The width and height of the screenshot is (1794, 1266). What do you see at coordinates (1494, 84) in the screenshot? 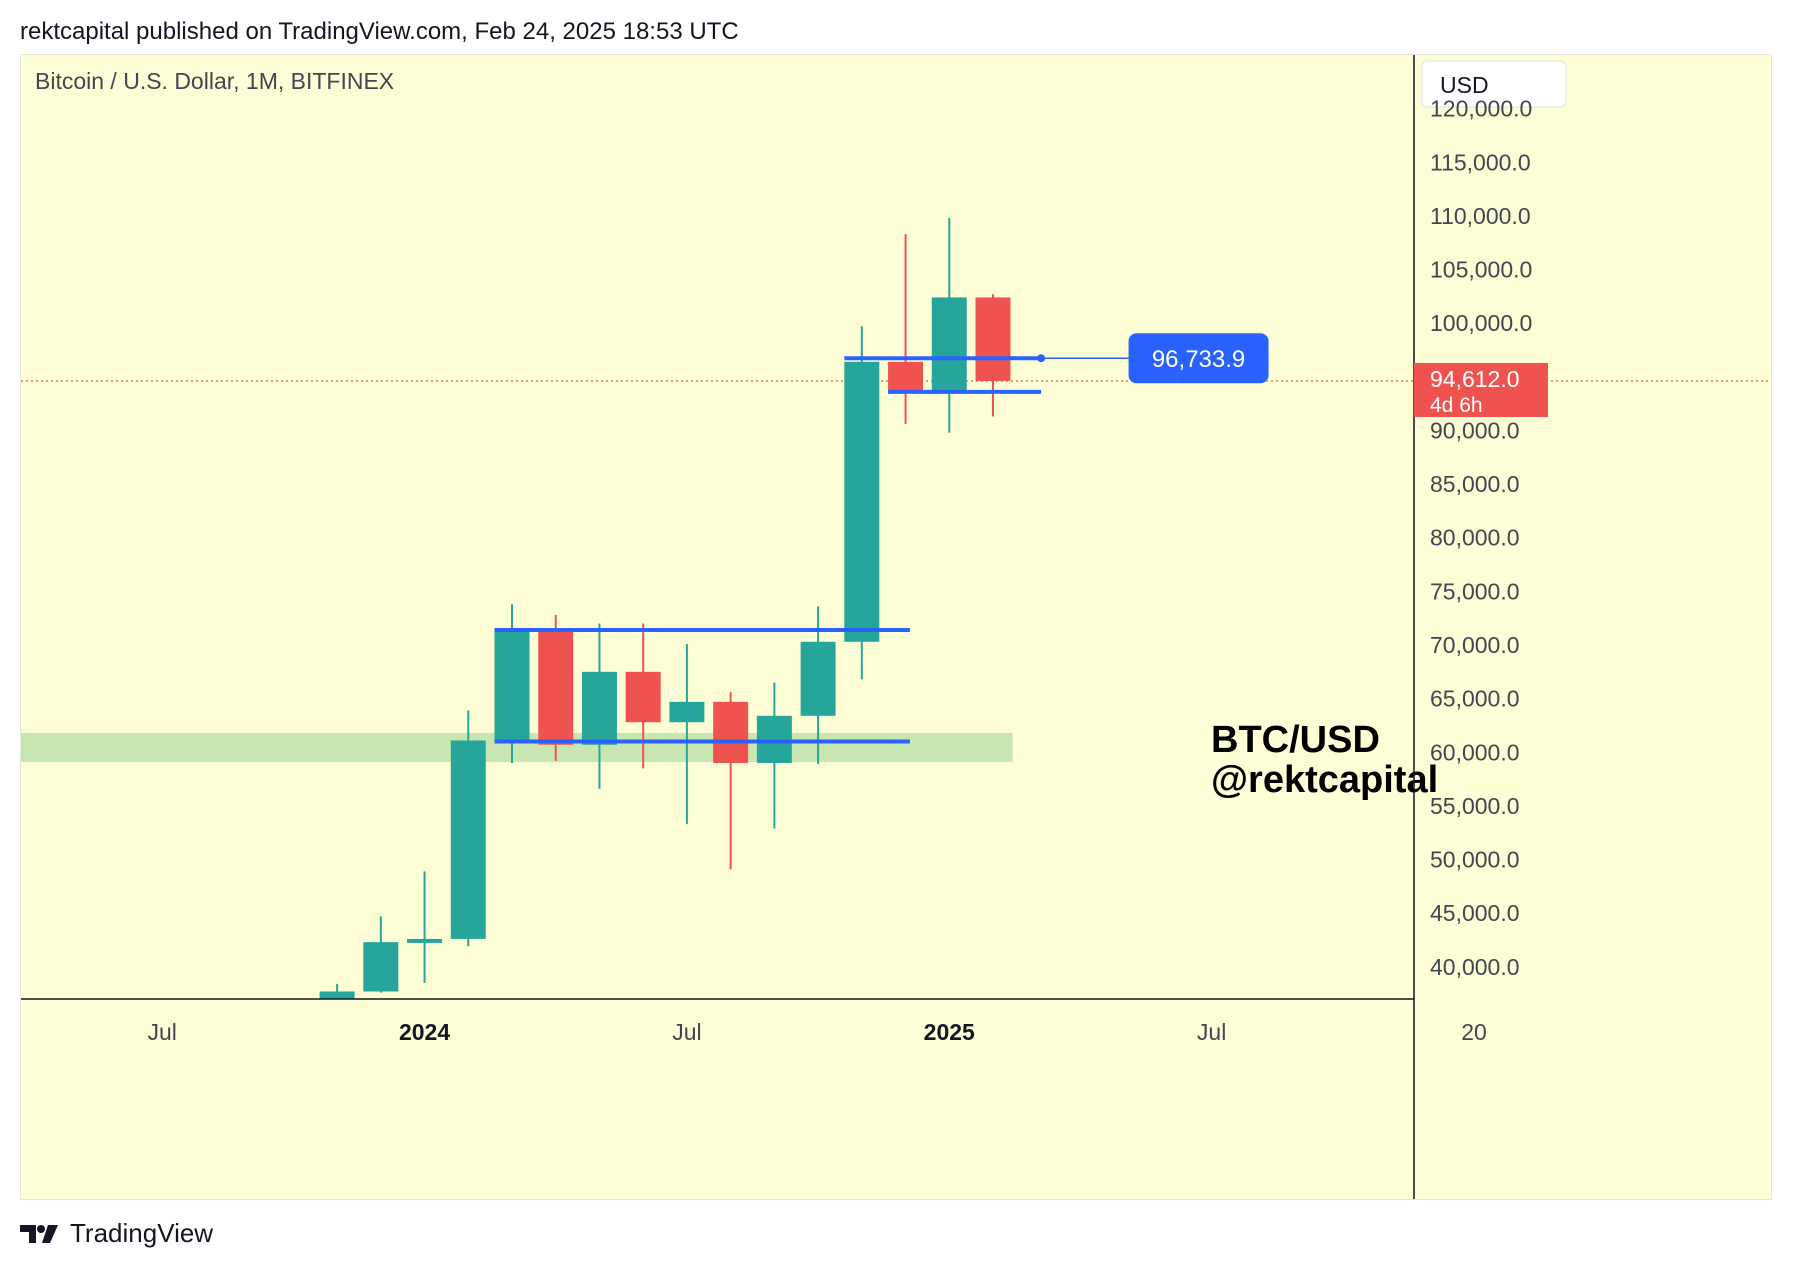
I see `currency-button` at bounding box center [1494, 84].